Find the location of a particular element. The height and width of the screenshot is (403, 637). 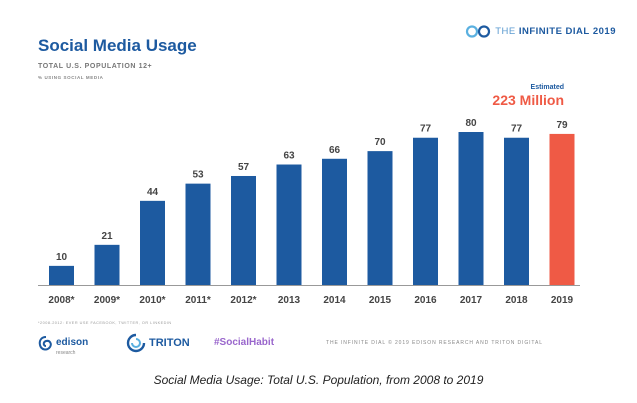

edison-sub: research is located at coordinates (66, 353).